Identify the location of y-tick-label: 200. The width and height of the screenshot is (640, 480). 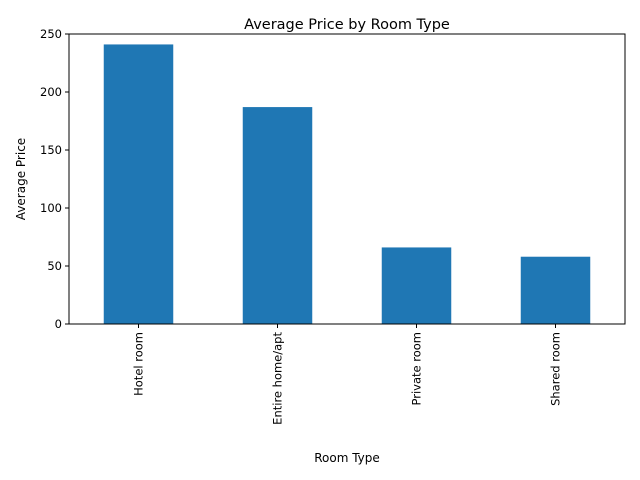
(51, 92).